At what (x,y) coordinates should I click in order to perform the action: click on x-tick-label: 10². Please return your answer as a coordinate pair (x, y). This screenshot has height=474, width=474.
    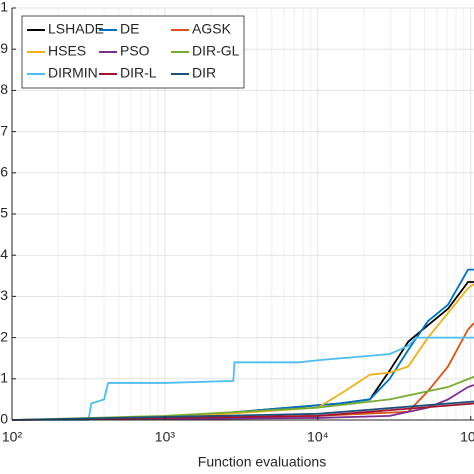
    Looking at the image, I should click on (12, 437).